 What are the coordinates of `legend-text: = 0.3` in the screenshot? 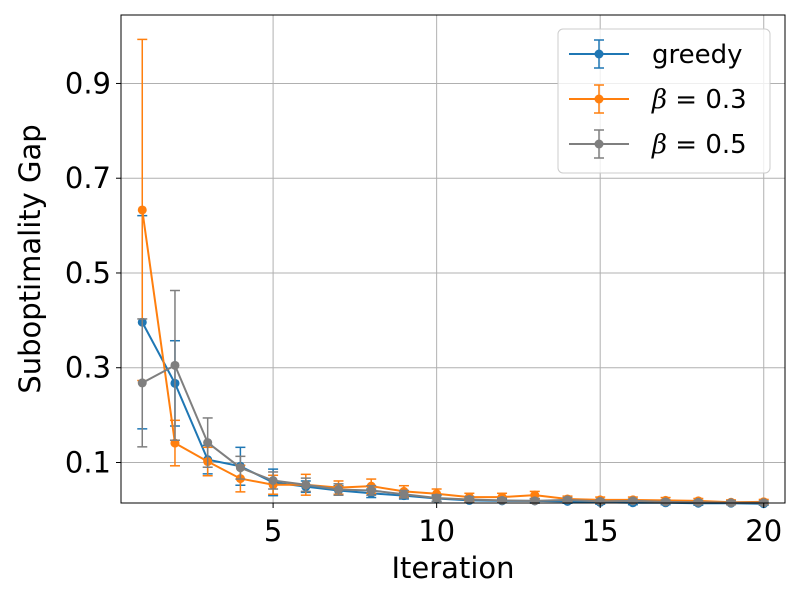 It's located at (707, 100).